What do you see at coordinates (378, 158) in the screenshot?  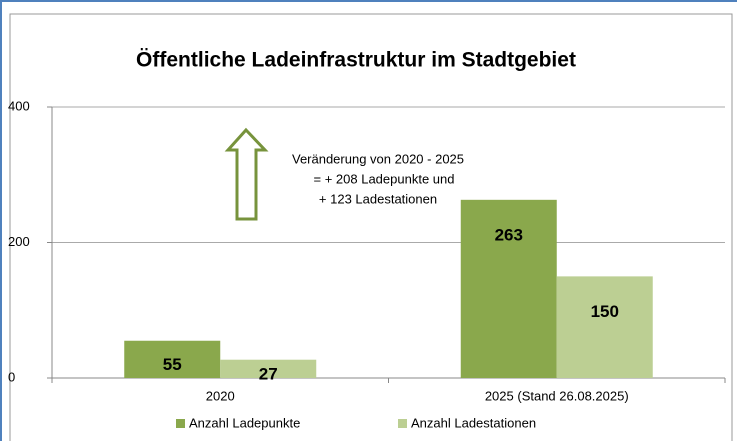 I see `annotation: Veränderung von 2020 - 2025` at bounding box center [378, 158].